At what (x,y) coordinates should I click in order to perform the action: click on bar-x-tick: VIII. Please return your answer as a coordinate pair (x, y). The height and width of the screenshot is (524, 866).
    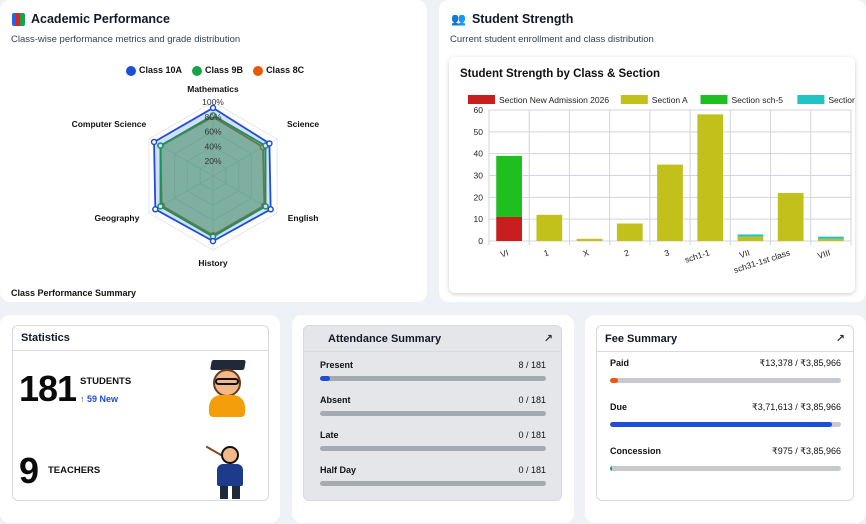
    Looking at the image, I should click on (823, 253).